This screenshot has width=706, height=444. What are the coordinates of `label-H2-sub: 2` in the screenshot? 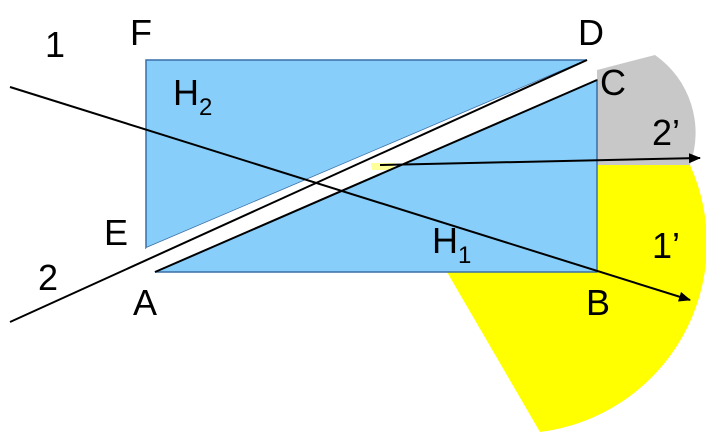 It's located at (205, 107).